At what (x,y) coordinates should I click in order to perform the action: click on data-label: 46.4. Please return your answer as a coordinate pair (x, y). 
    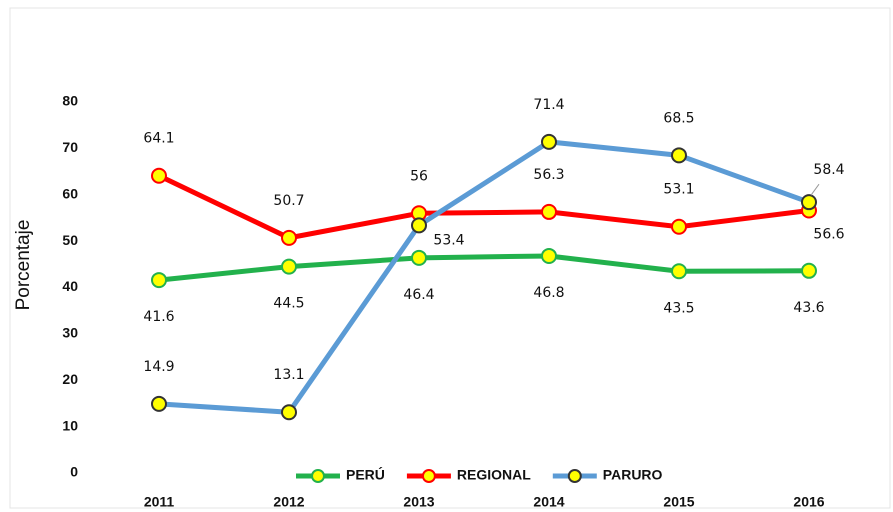
    Looking at the image, I should click on (418, 295).